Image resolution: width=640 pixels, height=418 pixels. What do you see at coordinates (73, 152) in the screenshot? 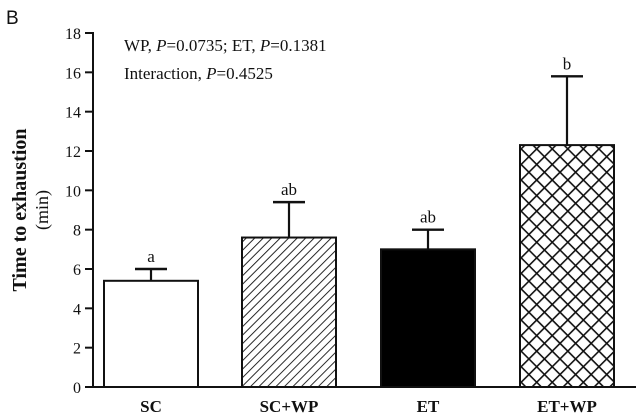
I see `y-tick-label-12: 12` at bounding box center [73, 152].